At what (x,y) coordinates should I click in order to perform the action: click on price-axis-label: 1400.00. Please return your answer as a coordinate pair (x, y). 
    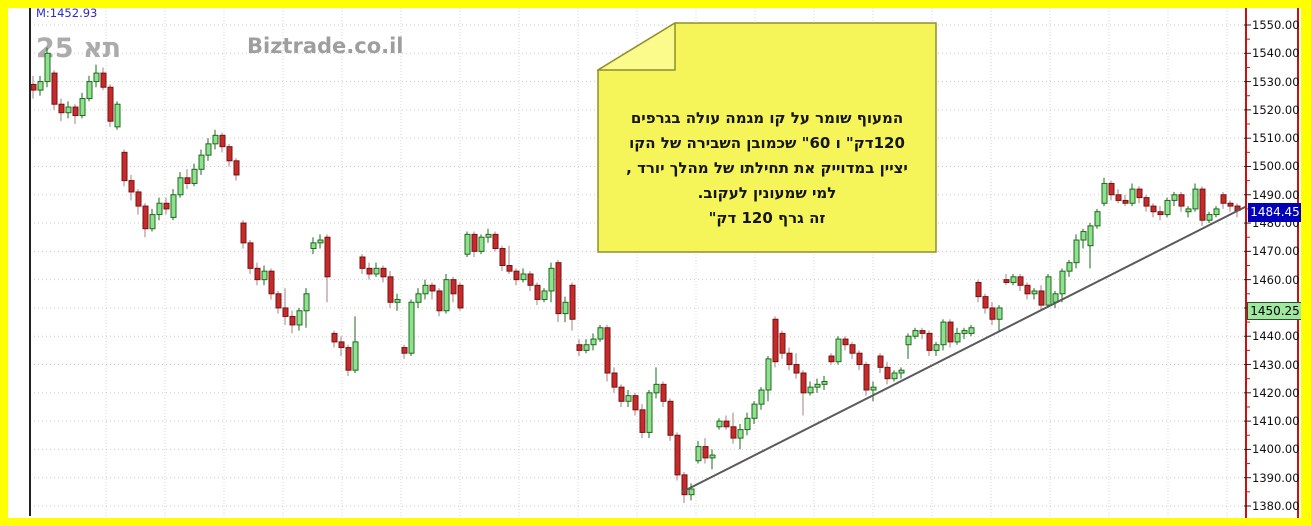
    Looking at the image, I should click on (1276, 449).